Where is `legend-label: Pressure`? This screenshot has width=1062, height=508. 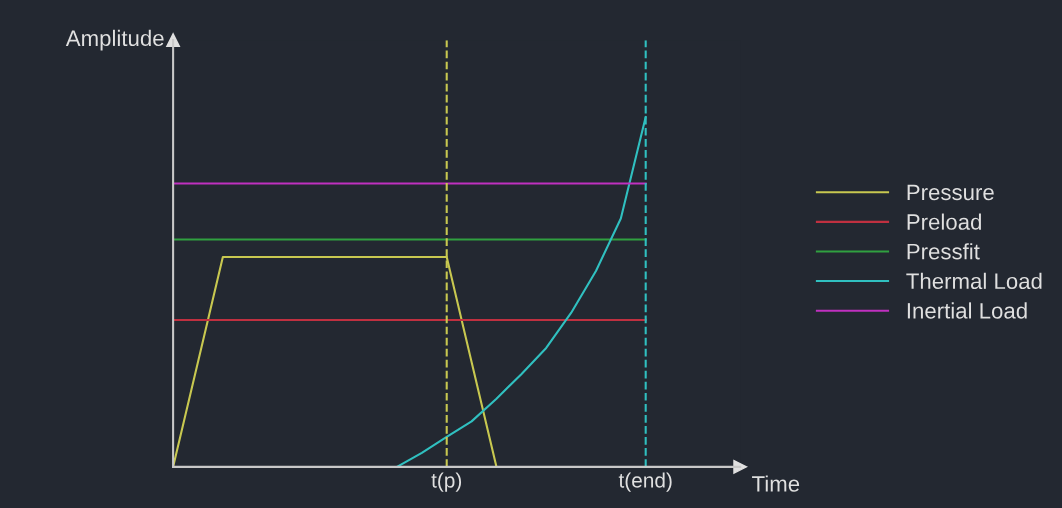 legend-label: Pressure is located at coordinates (950, 192).